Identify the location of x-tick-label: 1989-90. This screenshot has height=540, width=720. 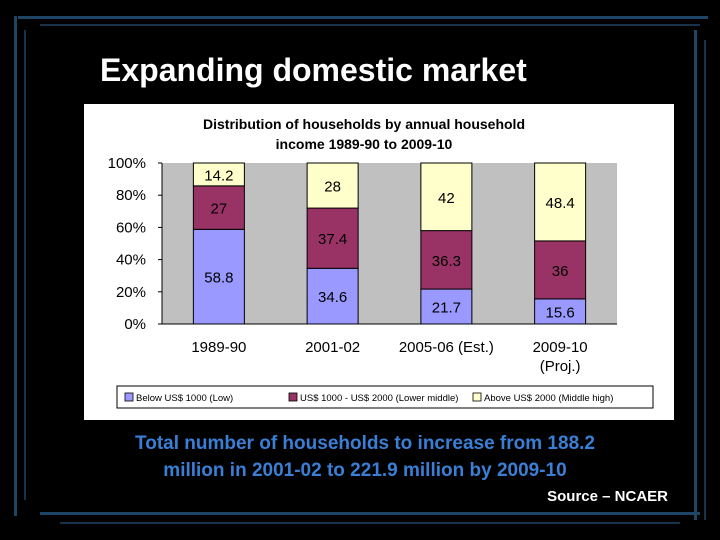
(218, 347).